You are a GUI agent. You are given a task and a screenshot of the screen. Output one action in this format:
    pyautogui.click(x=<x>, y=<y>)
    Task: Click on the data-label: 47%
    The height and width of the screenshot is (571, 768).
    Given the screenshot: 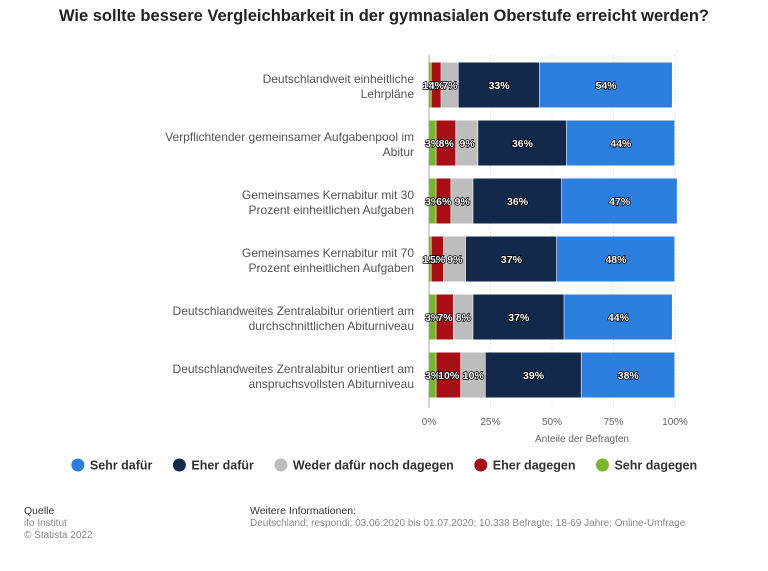 What is the action you would take?
    pyautogui.click(x=620, y=202)
    